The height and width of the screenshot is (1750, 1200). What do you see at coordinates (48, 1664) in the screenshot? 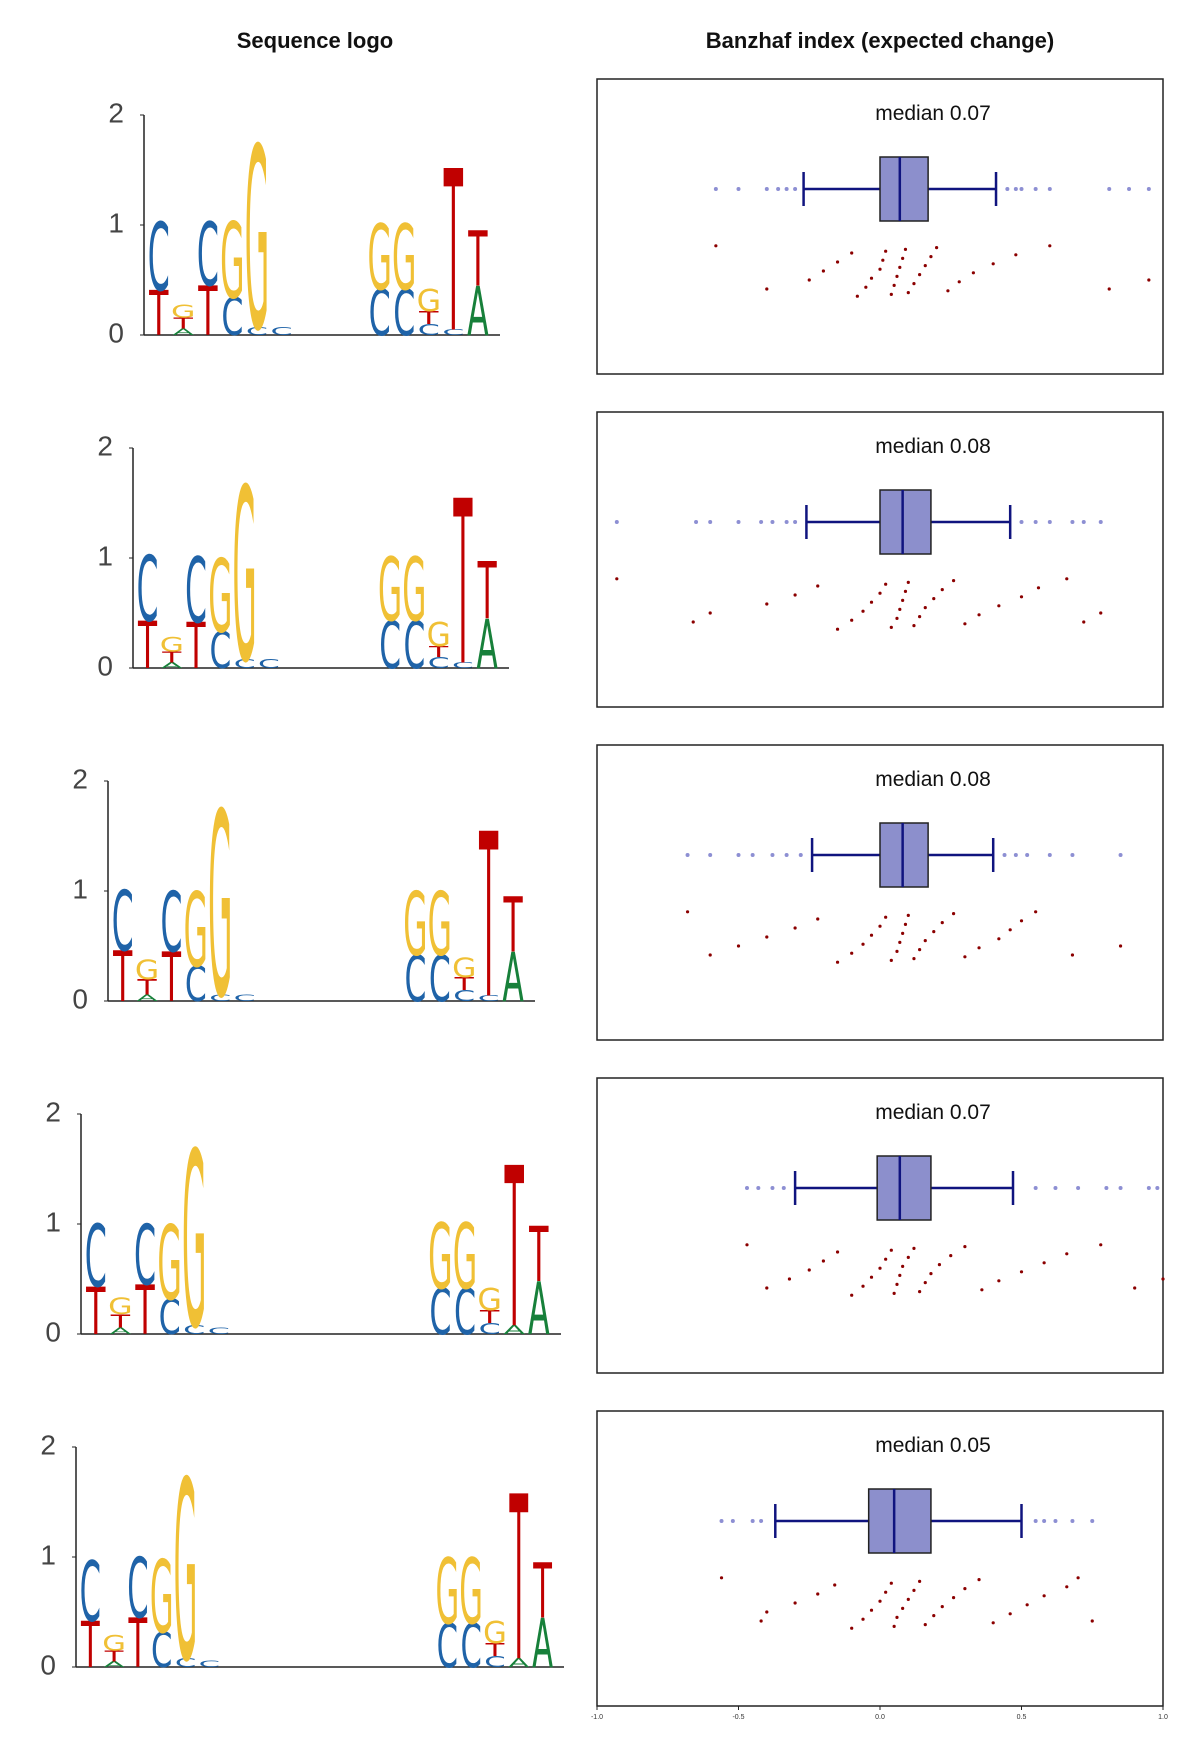
I see `y-tick-label: 0` at bounding box center [48, 1664].